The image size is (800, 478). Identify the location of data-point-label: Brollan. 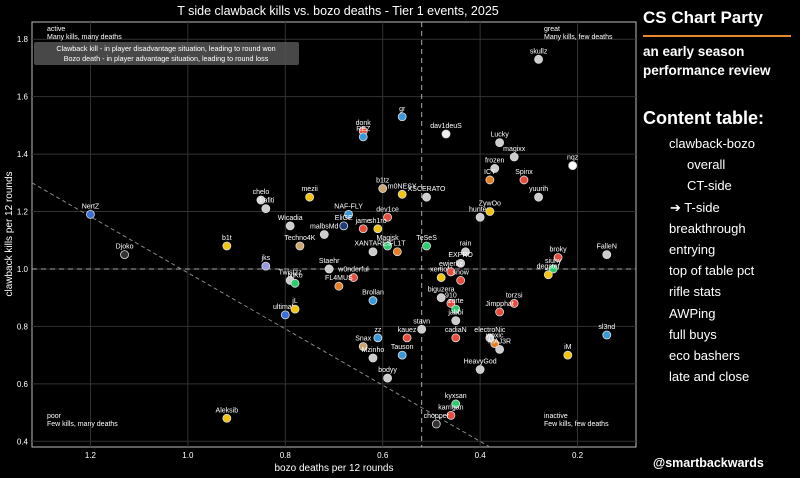
(373, 293).